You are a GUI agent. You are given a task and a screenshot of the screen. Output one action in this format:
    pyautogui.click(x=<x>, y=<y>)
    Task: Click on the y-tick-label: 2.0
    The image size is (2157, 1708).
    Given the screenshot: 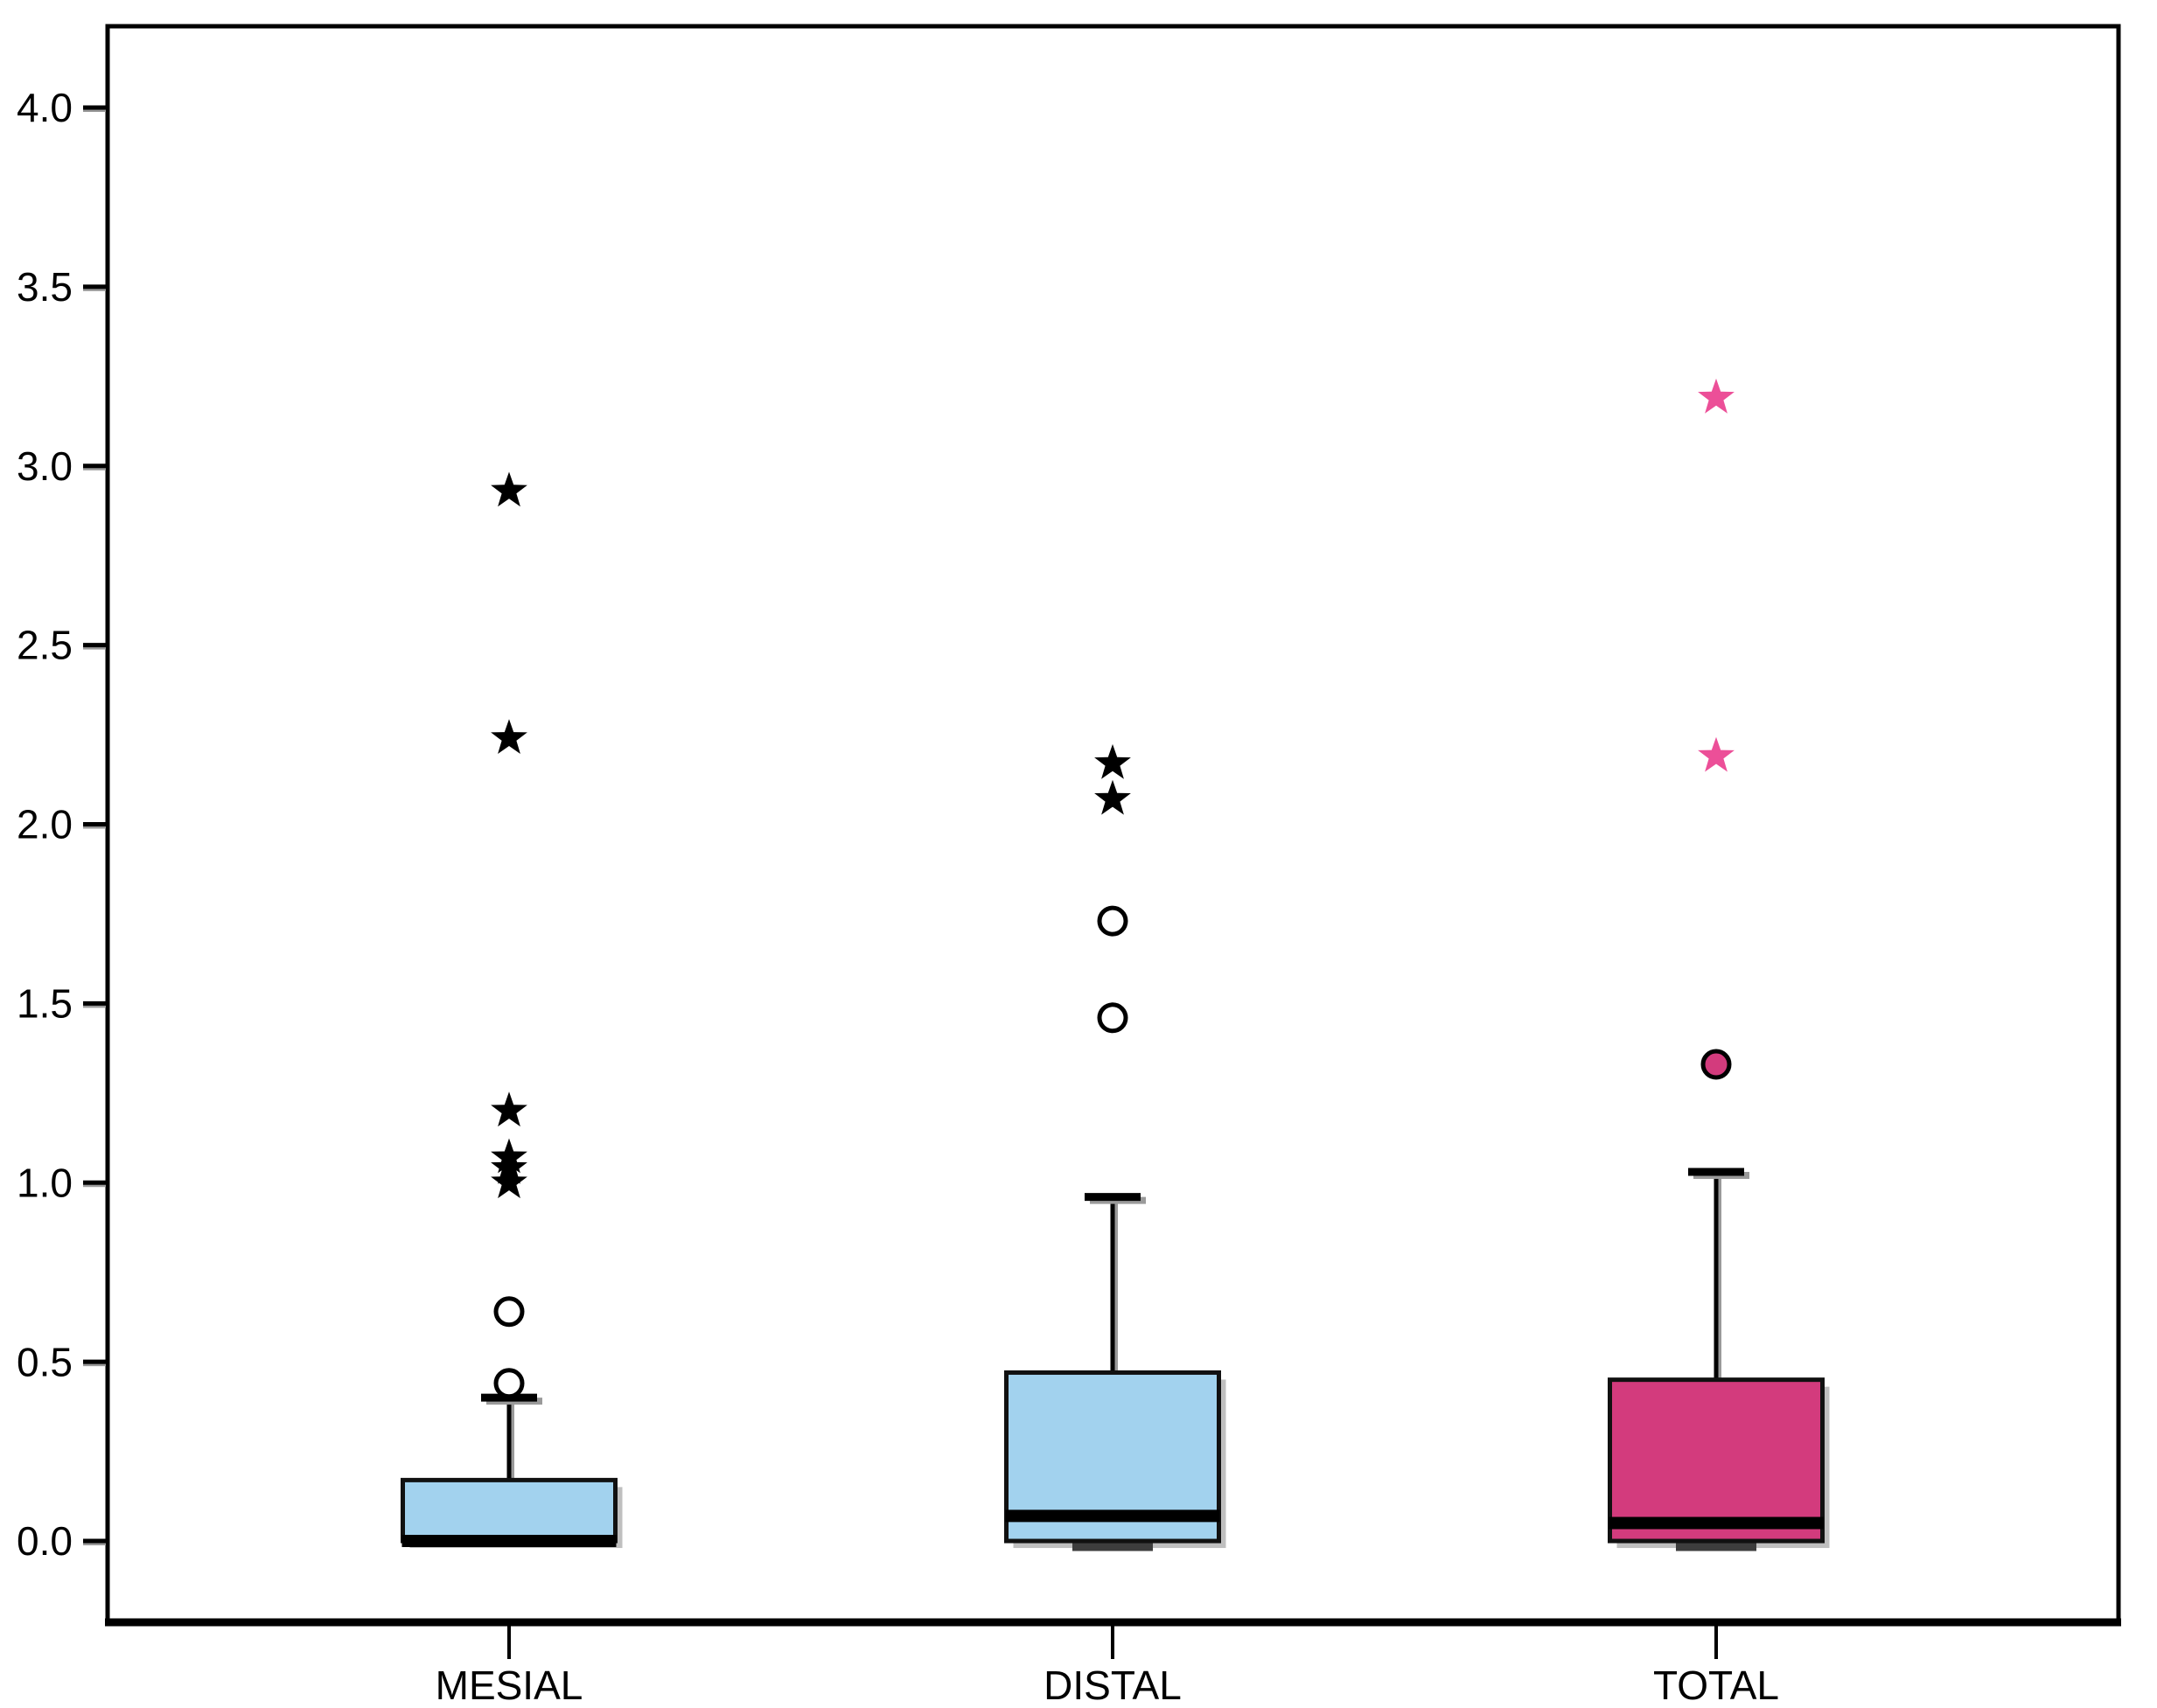 What is the action you would take?
    pyautogui.click(x=45, y=824)
    